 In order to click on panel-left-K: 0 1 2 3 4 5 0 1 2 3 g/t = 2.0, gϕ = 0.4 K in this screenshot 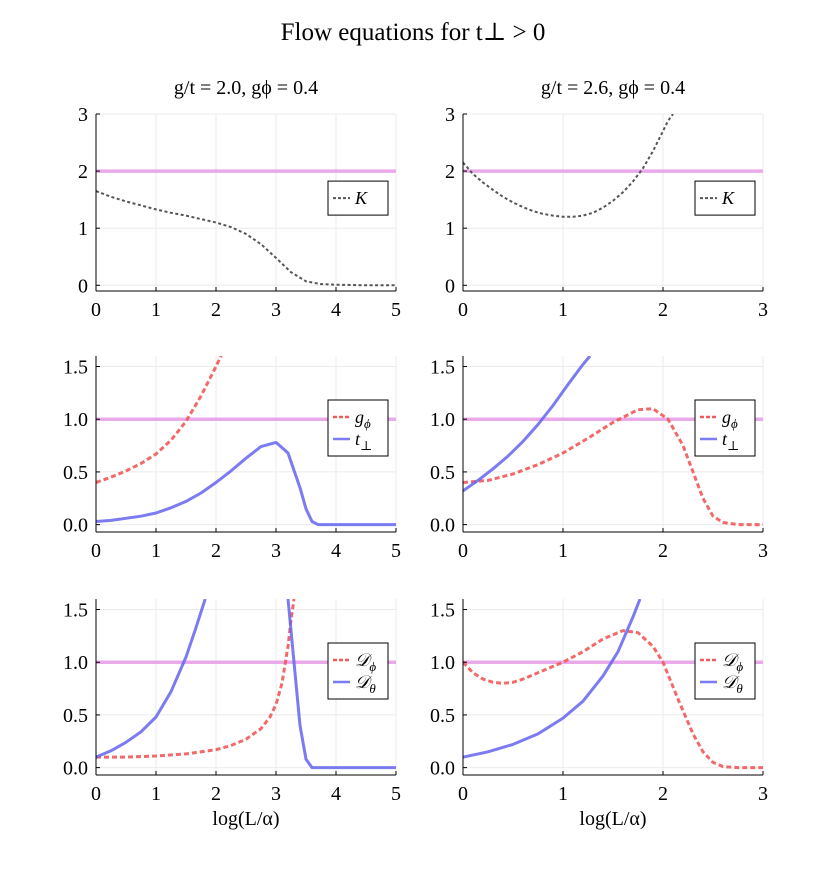, I will do `click(239, 199)`.